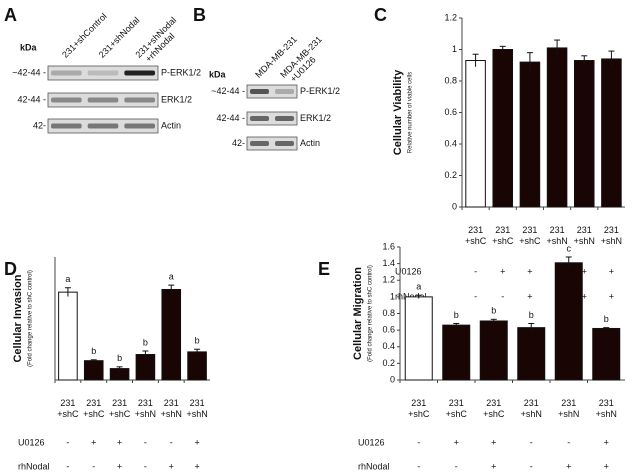 The width and height of the screenshot is (633, 475). What do you see at coordinates (392, 296) in the screenshot?
I see `y-tick-label: 1` at bounding box center [392, 296].